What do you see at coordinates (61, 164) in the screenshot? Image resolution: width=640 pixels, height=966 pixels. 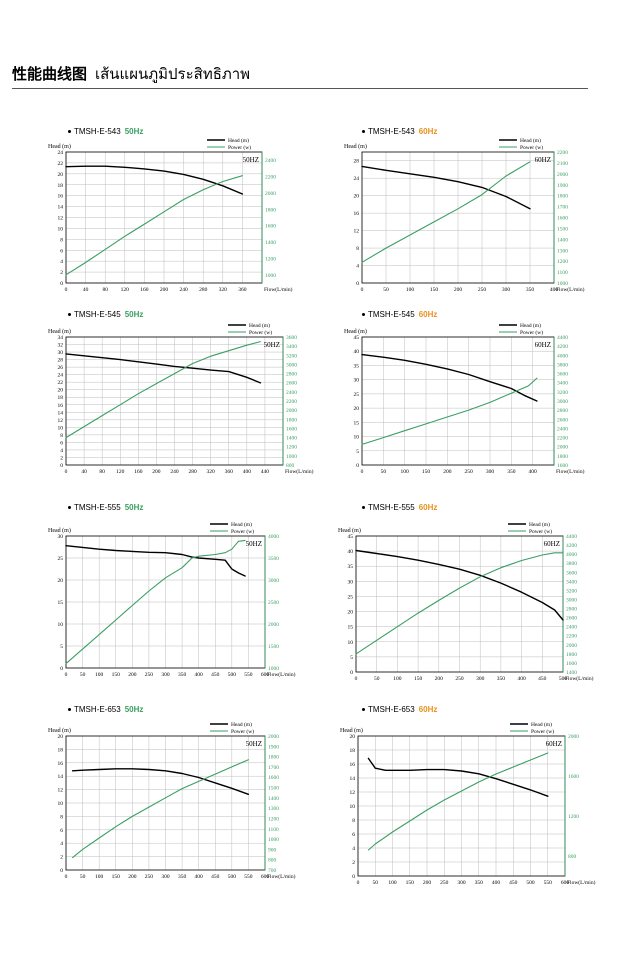 I see `y-tick-label: 22` at bounding box center [61, 164].